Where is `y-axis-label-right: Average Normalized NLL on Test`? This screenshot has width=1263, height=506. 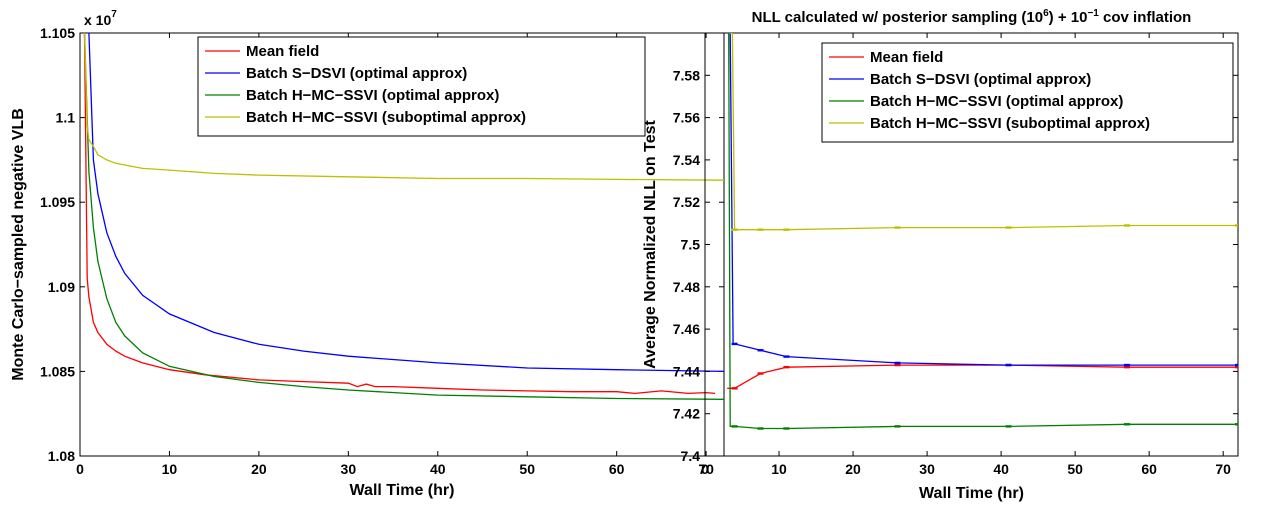
y-axis-label-right: Average Normalized NLL on Test is located at coordinates (650, 244).